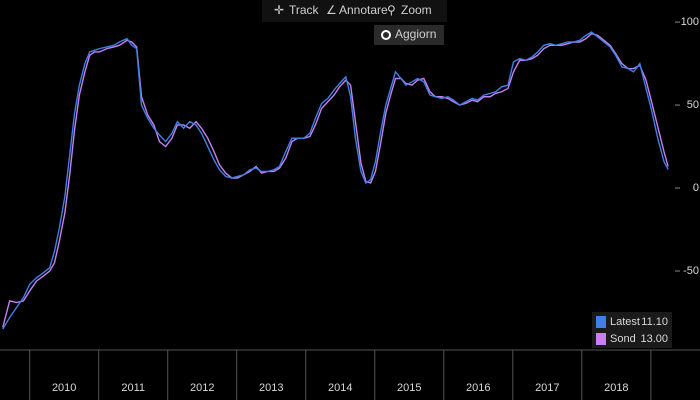  Describe the element at coordinates (690, 22) in the screenshot. I see `y-tick-label: 100` at that location.